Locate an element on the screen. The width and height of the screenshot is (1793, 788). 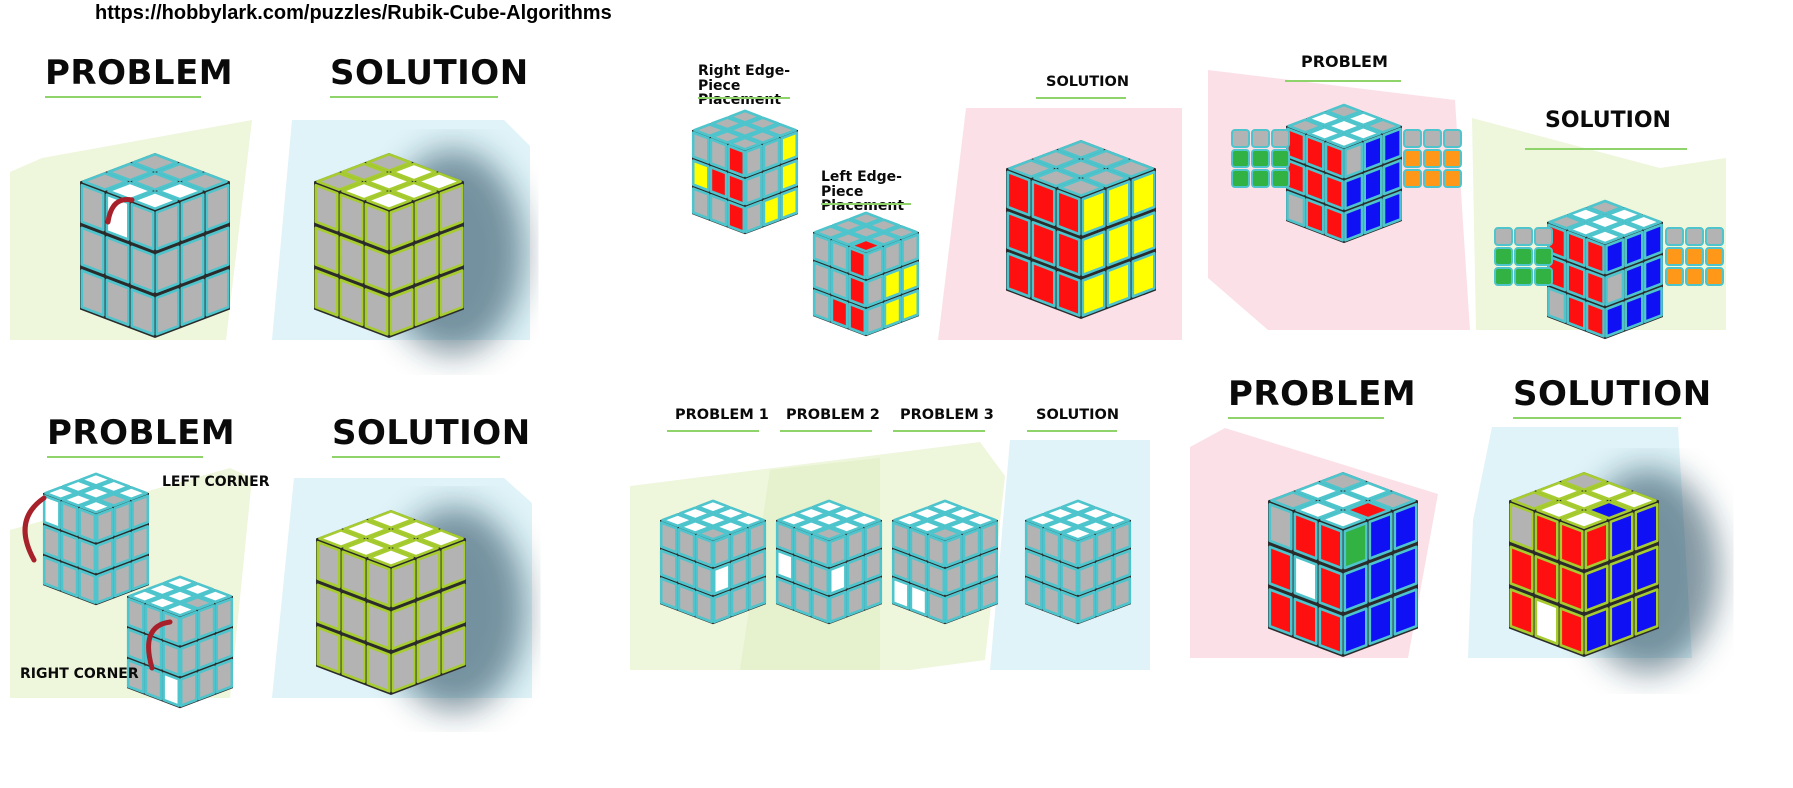
panel3-solution-cube is located at coordinates (1605, 269).